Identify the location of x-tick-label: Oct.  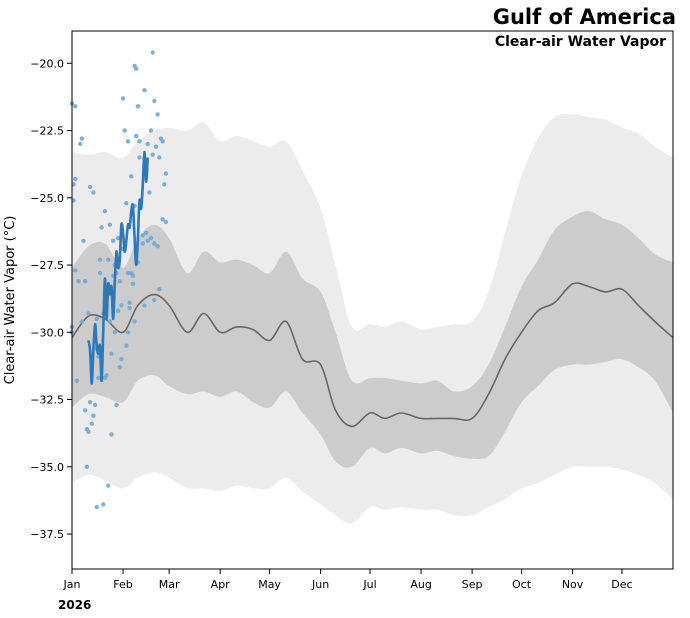
(522, 584).